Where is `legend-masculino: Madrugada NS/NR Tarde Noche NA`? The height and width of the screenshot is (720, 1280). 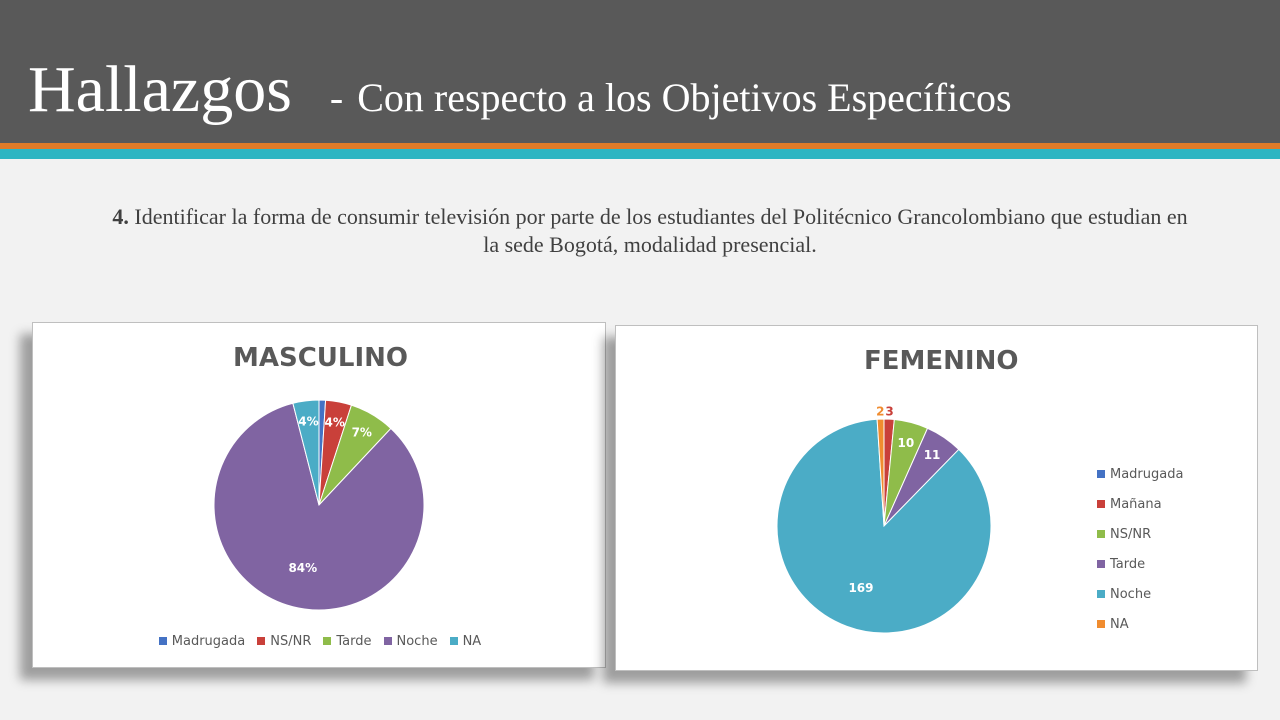 legend-masculino: Madrugada NS/NR Tarde Noche NA is located at coordinates (320, 641).